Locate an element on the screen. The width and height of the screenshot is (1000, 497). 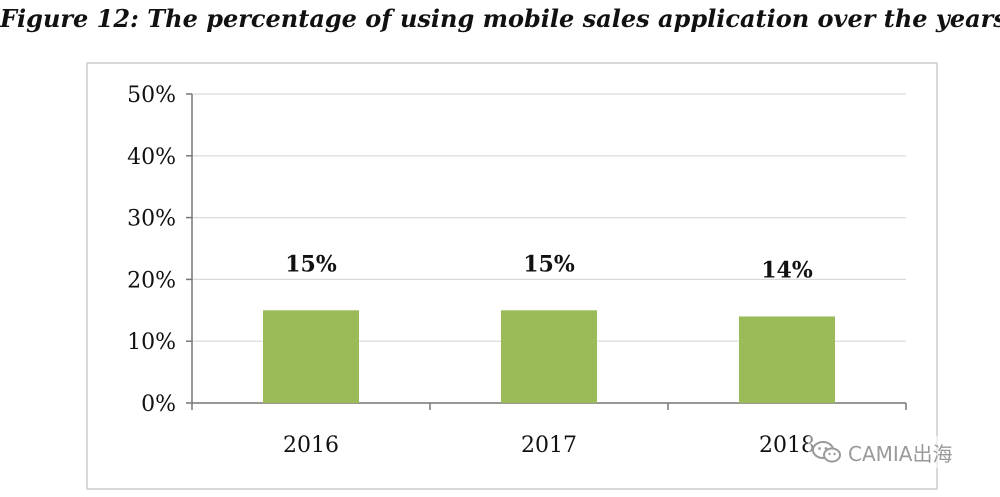
y-tick-label: 30% is located at coordinates (151, 219).